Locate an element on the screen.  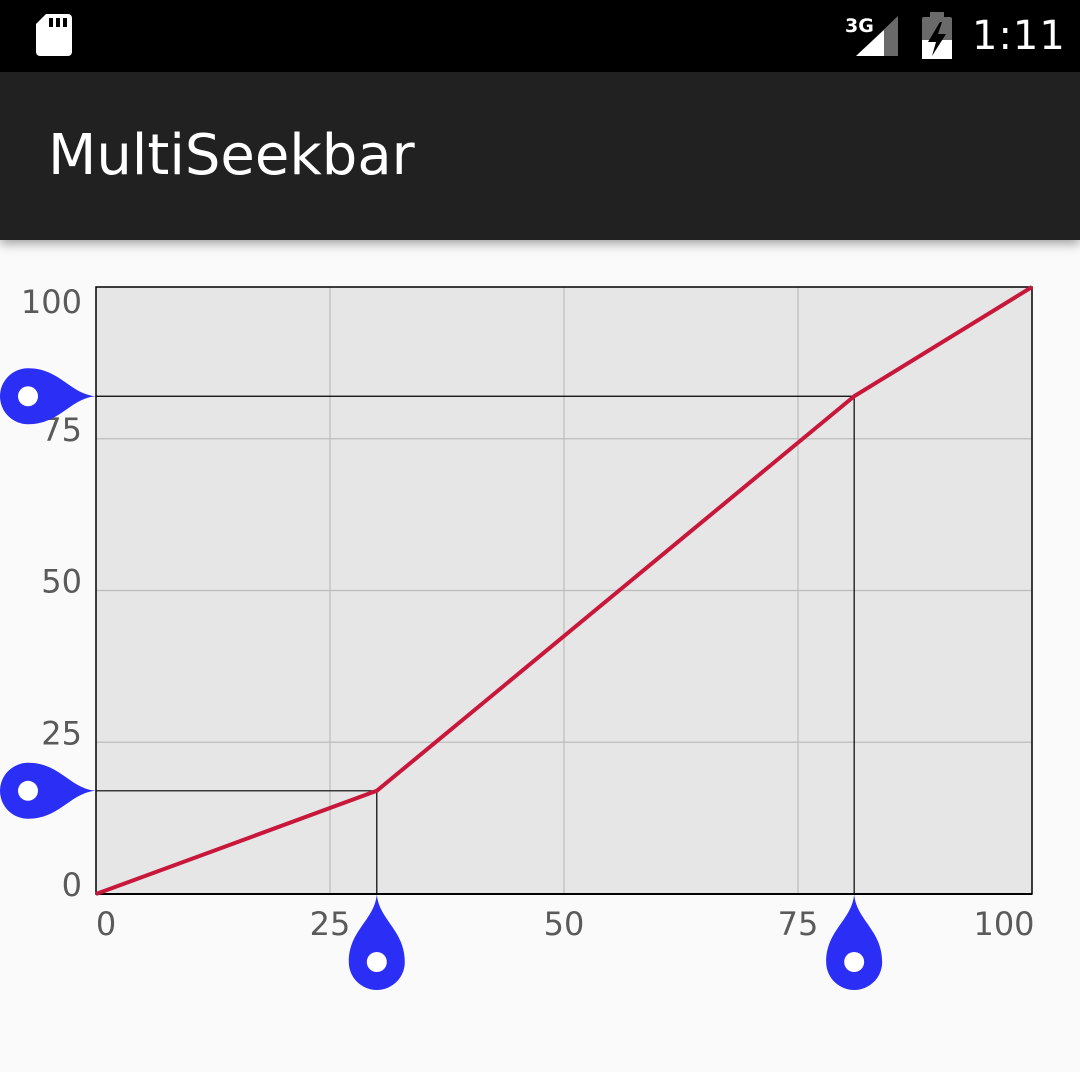
x-tick-label: 75 is located at coordinates (798, 924).